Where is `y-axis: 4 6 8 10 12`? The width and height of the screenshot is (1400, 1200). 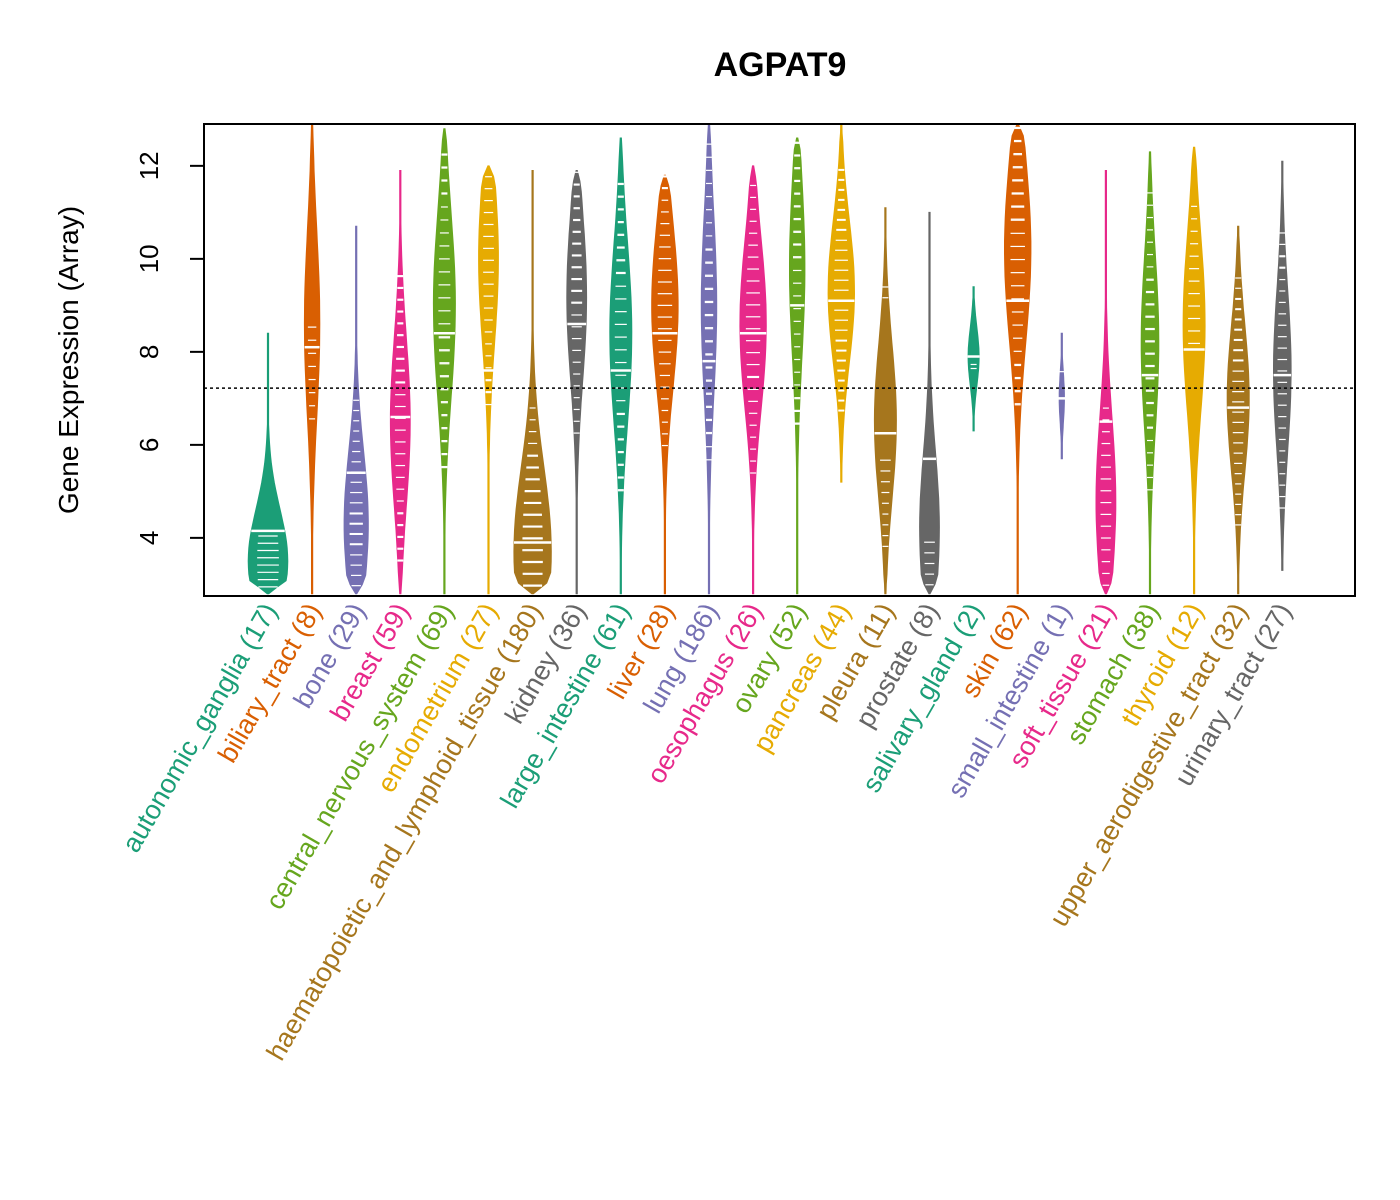
y-axis: 4 6 8 10 12 is located at coordinates (169, 348).